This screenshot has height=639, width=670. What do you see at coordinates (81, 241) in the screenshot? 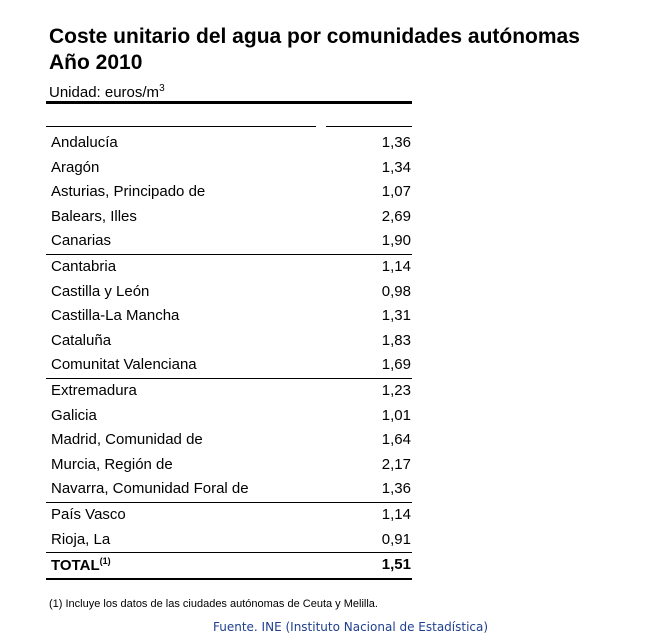
I see `row-name: Canarias` at bounding box center [81, 241].